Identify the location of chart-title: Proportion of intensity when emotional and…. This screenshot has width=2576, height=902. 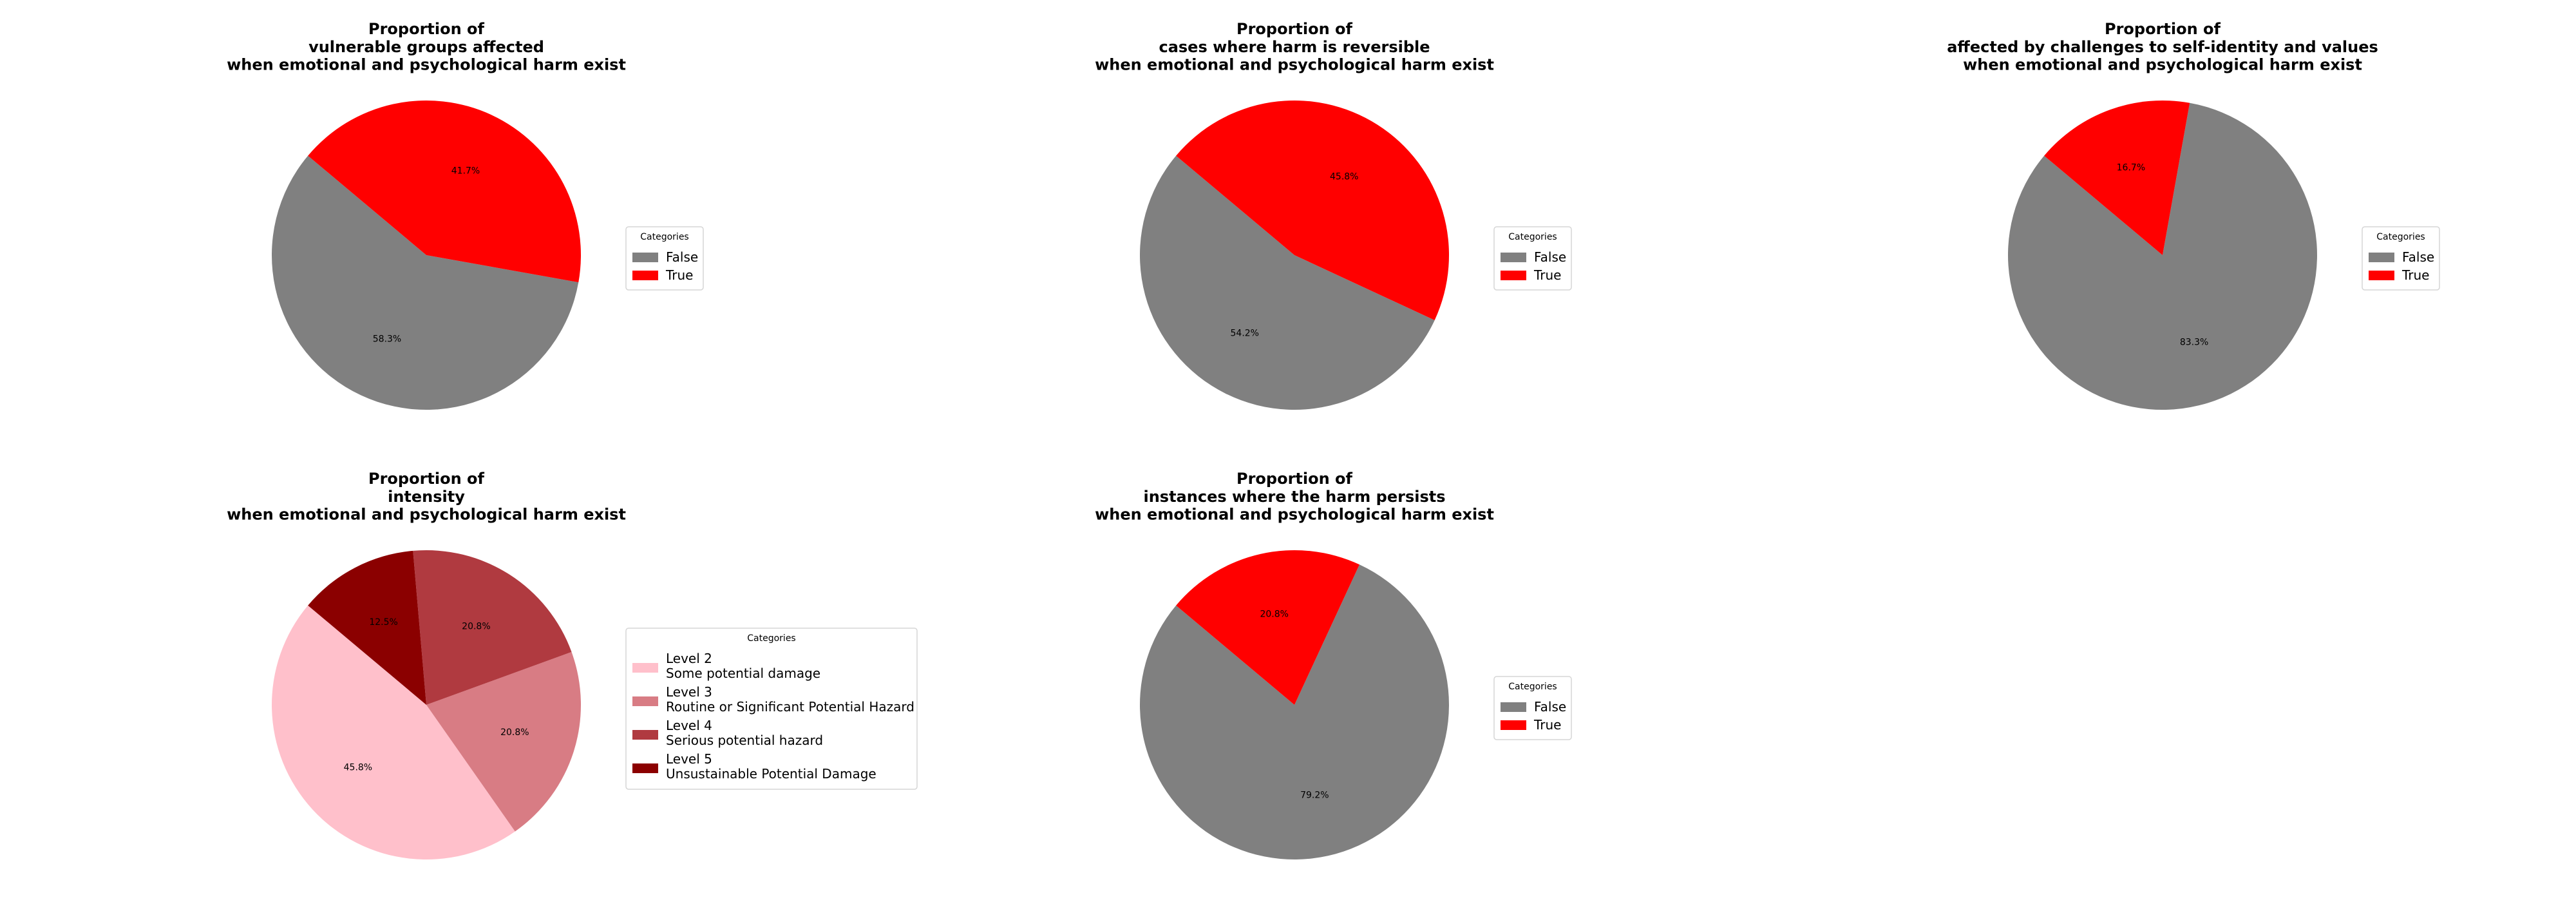
(427, 496).